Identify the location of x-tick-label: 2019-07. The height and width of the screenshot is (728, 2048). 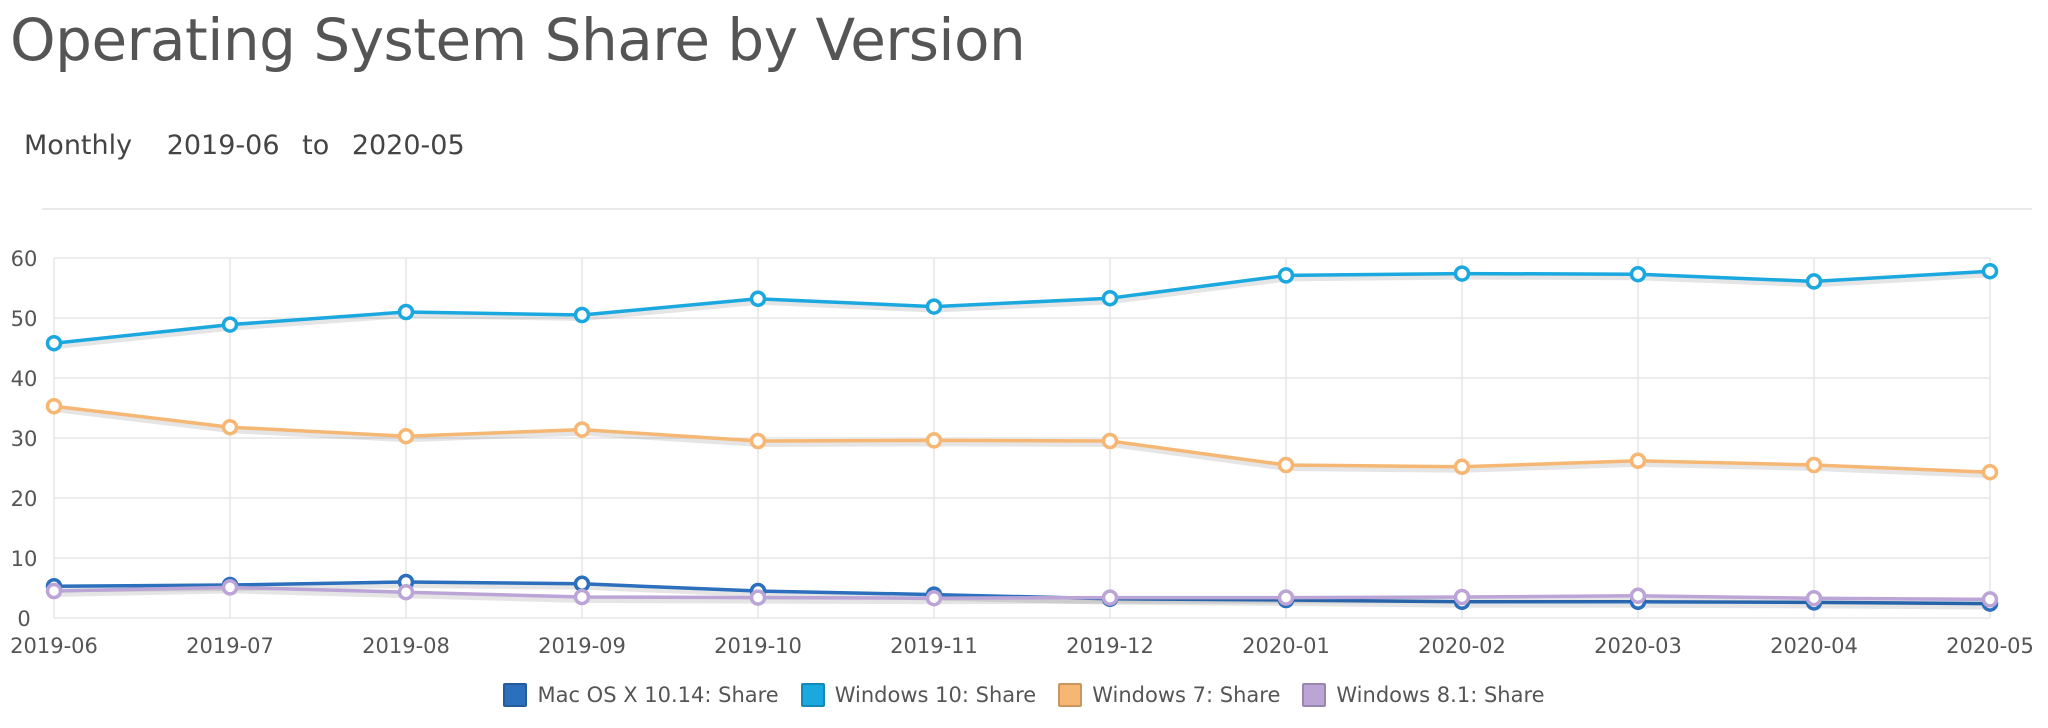
(230, 646).